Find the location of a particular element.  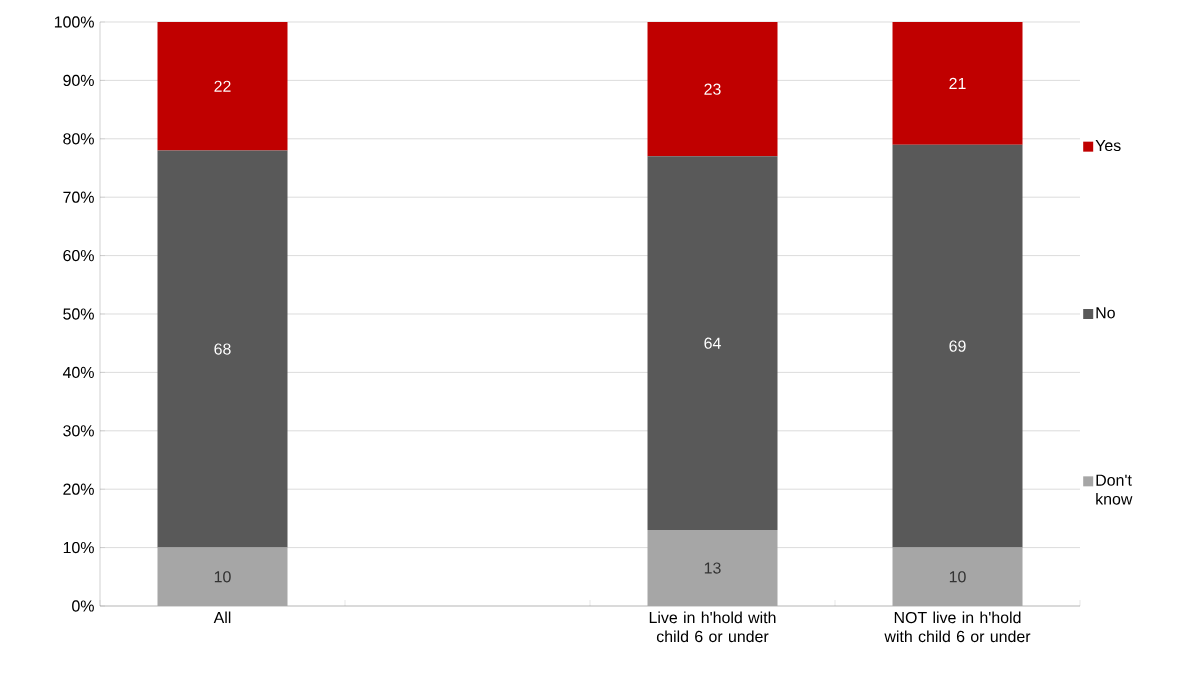

x-tick-label: All is located at coordinates (222, 617).